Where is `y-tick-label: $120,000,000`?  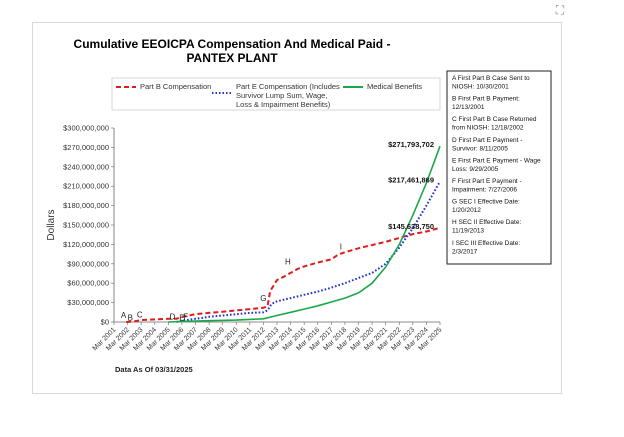
y-tick-label: $120,000,000 is located at coordinates (86, 244).